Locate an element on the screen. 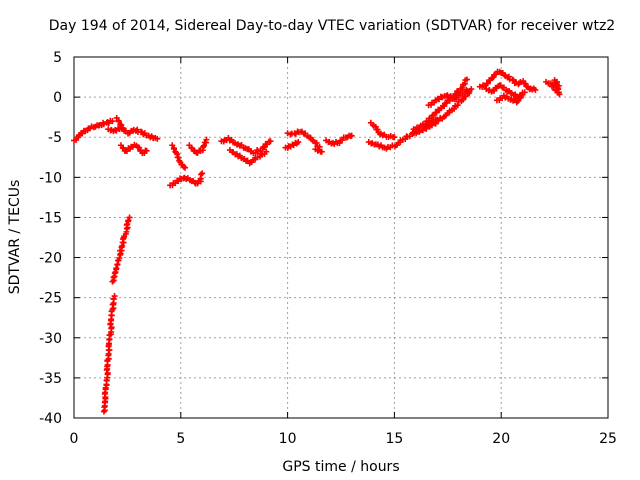  x-tick-label: 0 is located at coordinates (74, 439).